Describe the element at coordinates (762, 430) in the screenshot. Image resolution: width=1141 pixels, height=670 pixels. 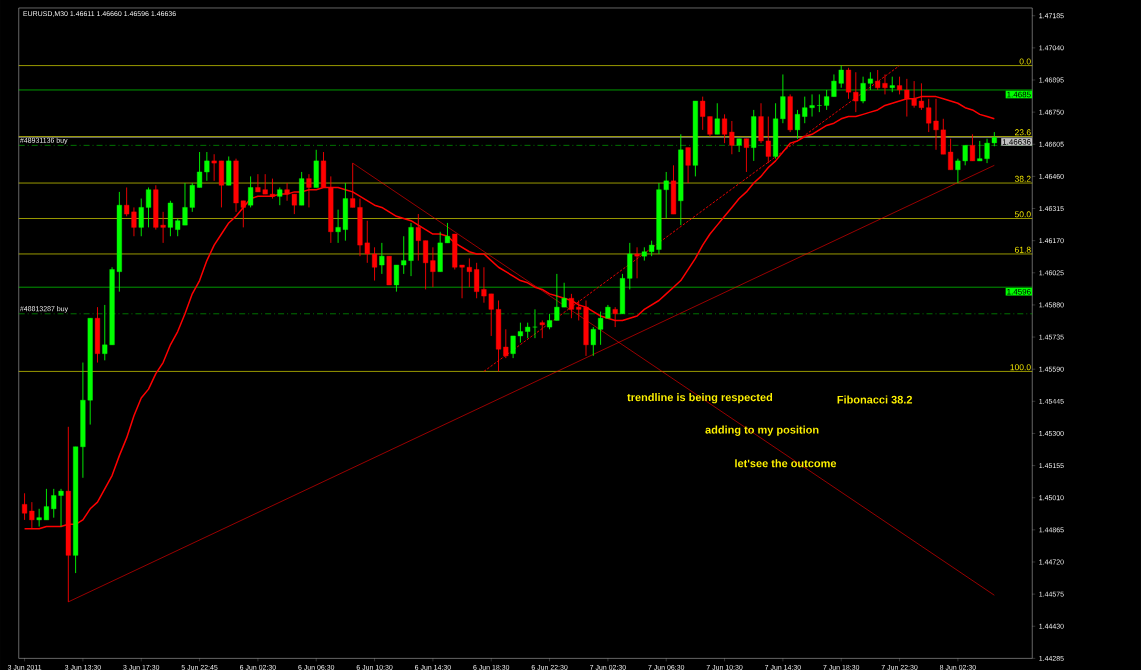
I see `annotation: adding to my position` at that location.